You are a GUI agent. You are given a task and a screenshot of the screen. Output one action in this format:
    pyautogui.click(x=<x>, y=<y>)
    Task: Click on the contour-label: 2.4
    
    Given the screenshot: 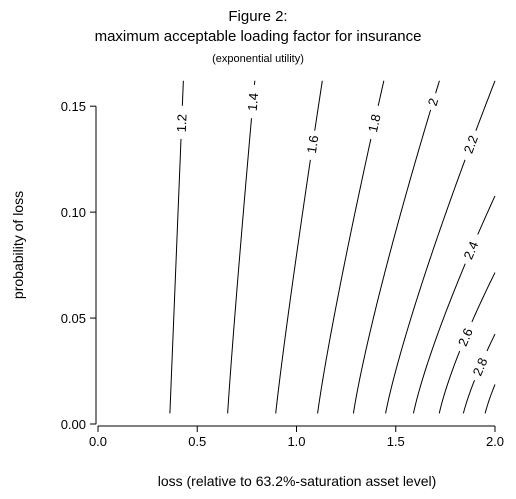 What is the action you would take?
    pyautogui.click(x=471, y=250)
    